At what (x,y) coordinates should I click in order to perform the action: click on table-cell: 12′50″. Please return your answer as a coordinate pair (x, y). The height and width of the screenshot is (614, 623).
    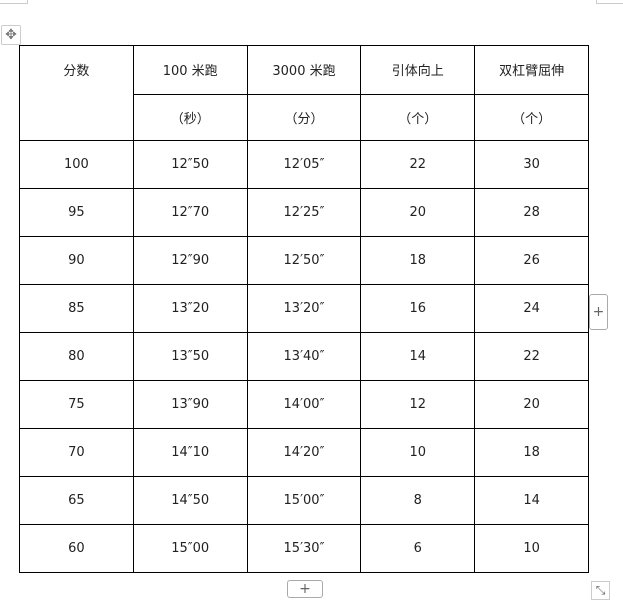
    Looking at the image, I should click on (304, 260).